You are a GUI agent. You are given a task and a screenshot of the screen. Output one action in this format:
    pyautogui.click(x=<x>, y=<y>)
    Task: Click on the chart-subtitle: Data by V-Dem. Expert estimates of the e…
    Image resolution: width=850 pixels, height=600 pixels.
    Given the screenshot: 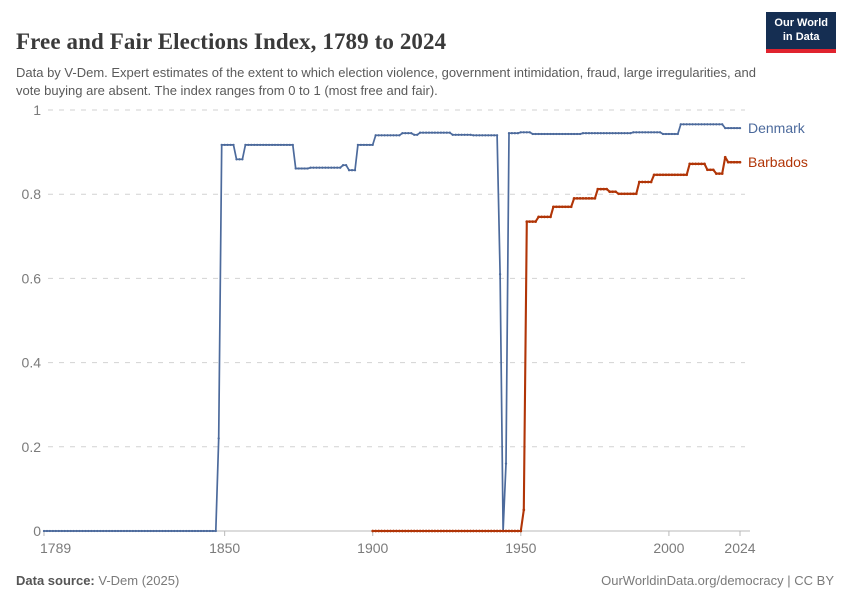 What is the action you would take?
    pyautogui.click(x=386, y=82)
    